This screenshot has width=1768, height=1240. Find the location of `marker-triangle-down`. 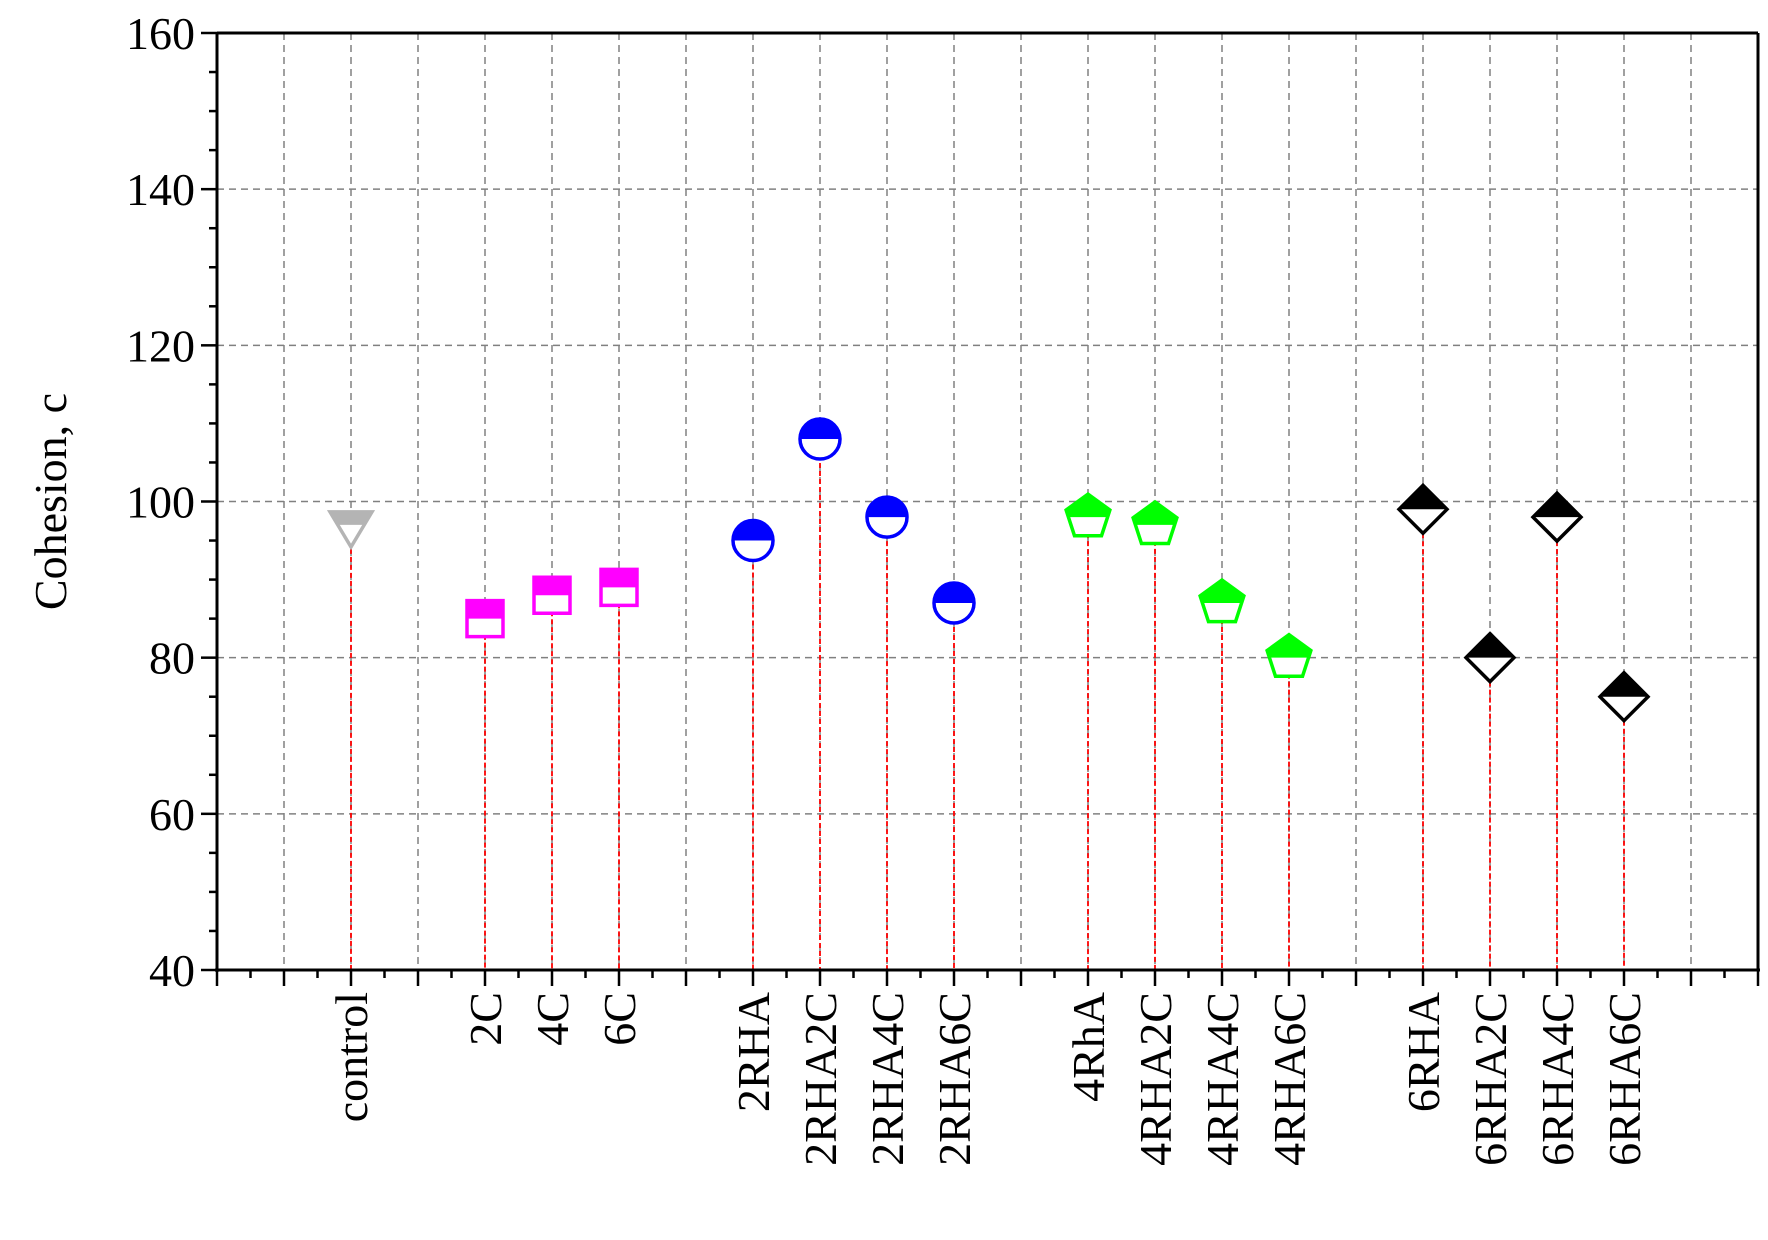

marker-triangle-down is located at coordinates (351, 530).